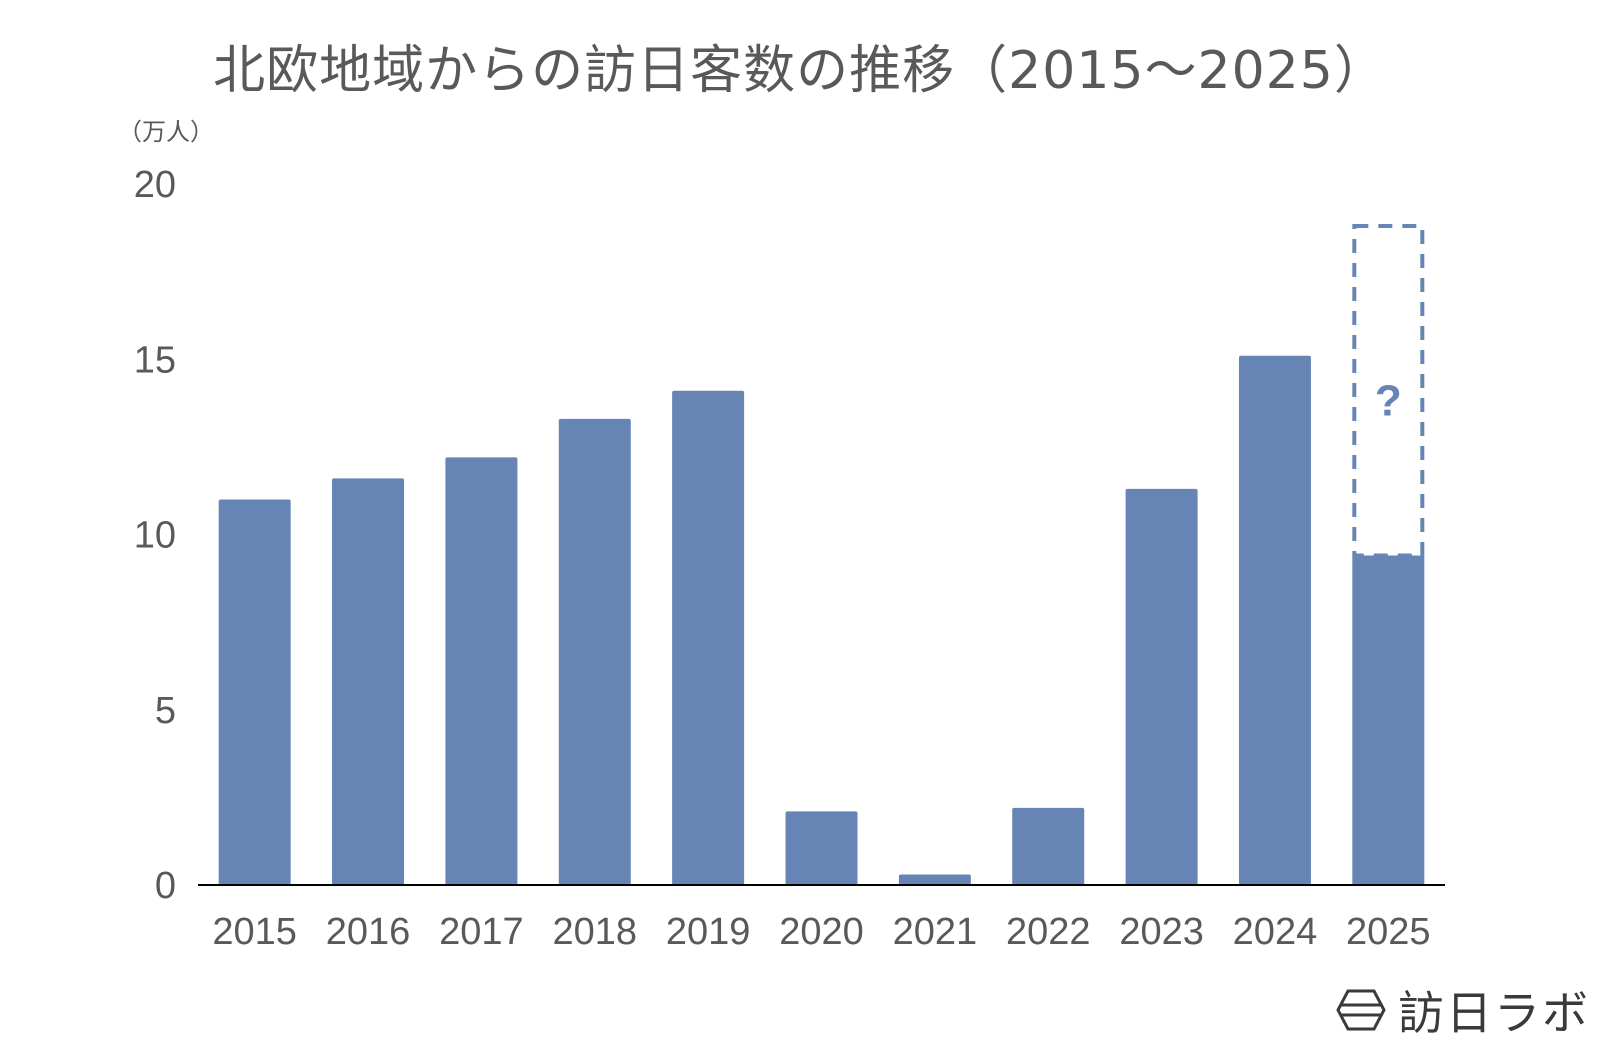 The width and height of the screenshot is (1600, 1043). What do you see at coordinates (165, 711) in the screenshot?
I see `y-tick-label: 5` at bounding box center [165, 711].